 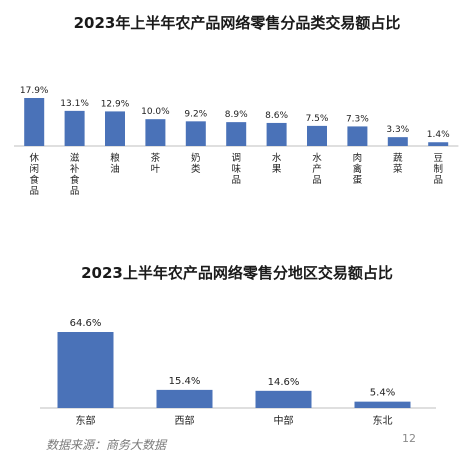 What do you see at coordinates (317, 169) in the screenshot?
I see `category-label: 水产品` at bounding box center [317, 169].